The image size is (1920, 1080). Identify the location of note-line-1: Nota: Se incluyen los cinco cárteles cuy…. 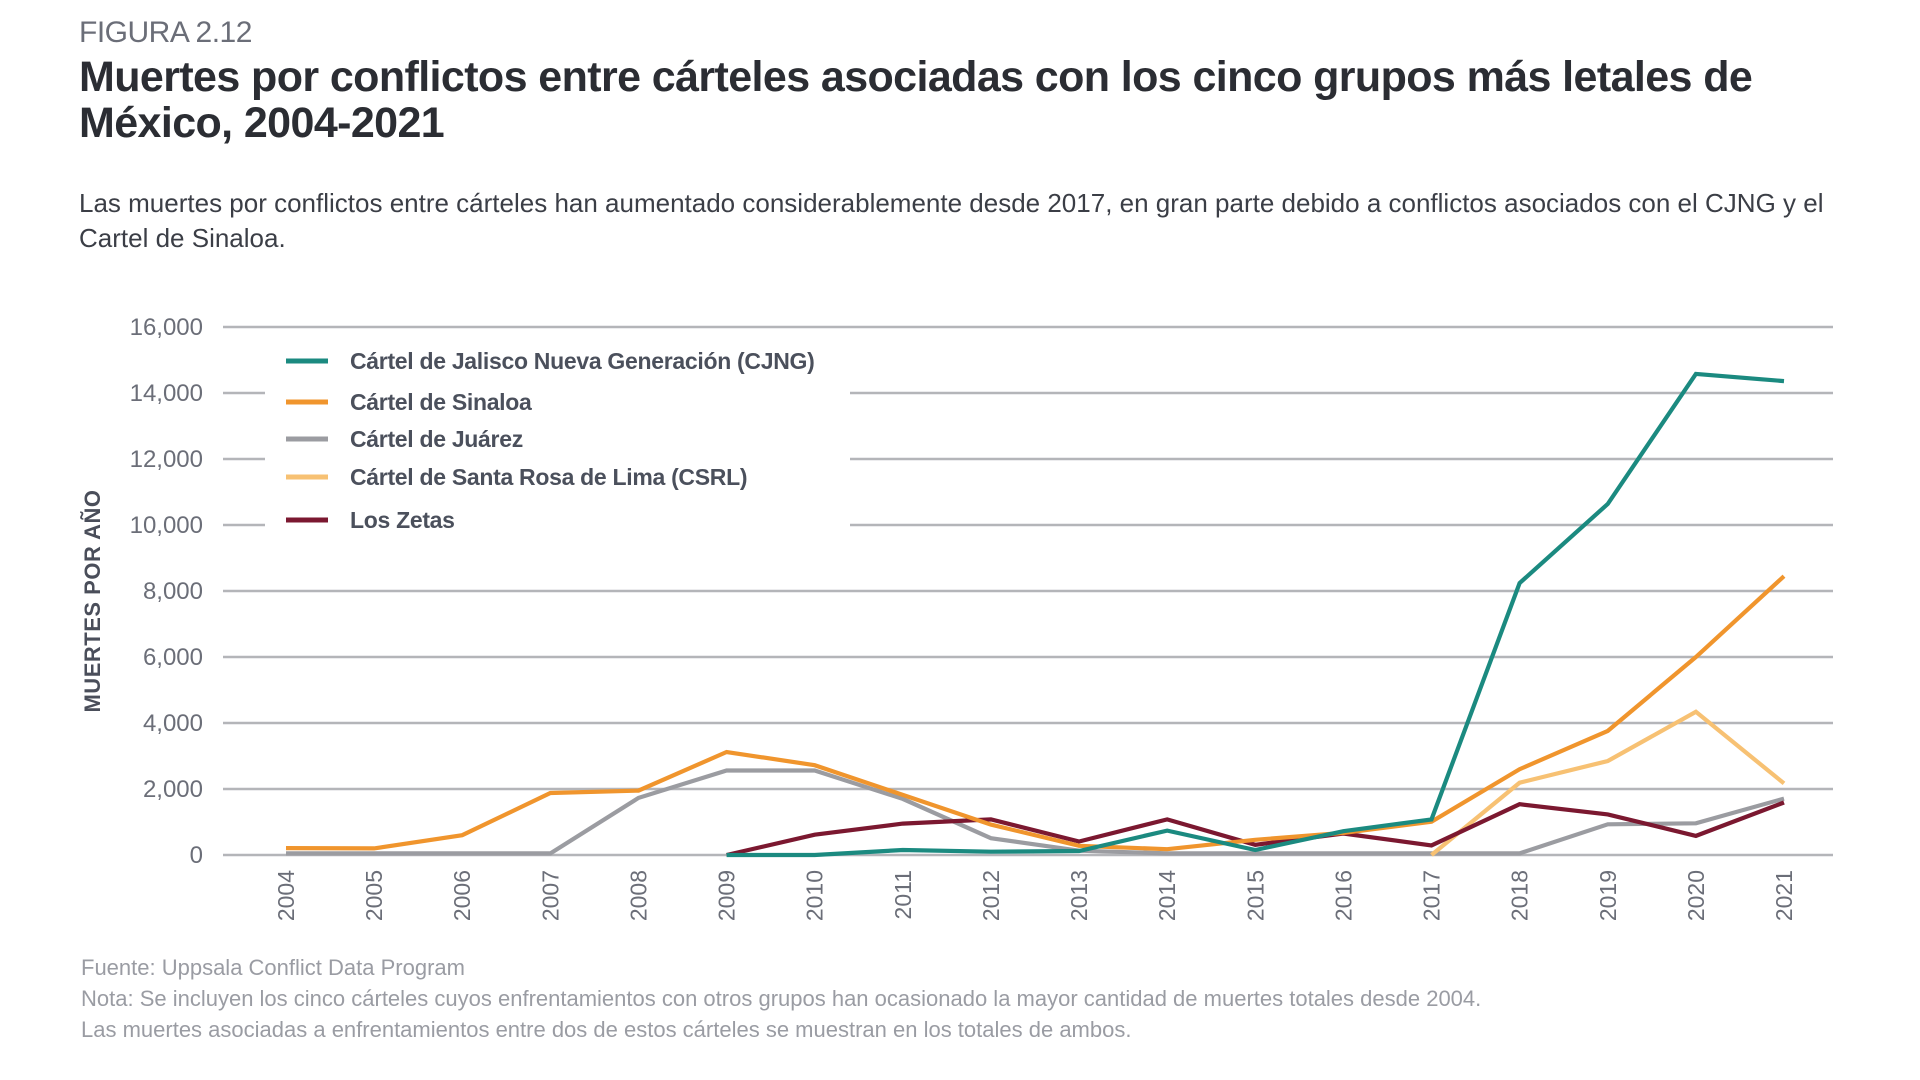
(781, 998).